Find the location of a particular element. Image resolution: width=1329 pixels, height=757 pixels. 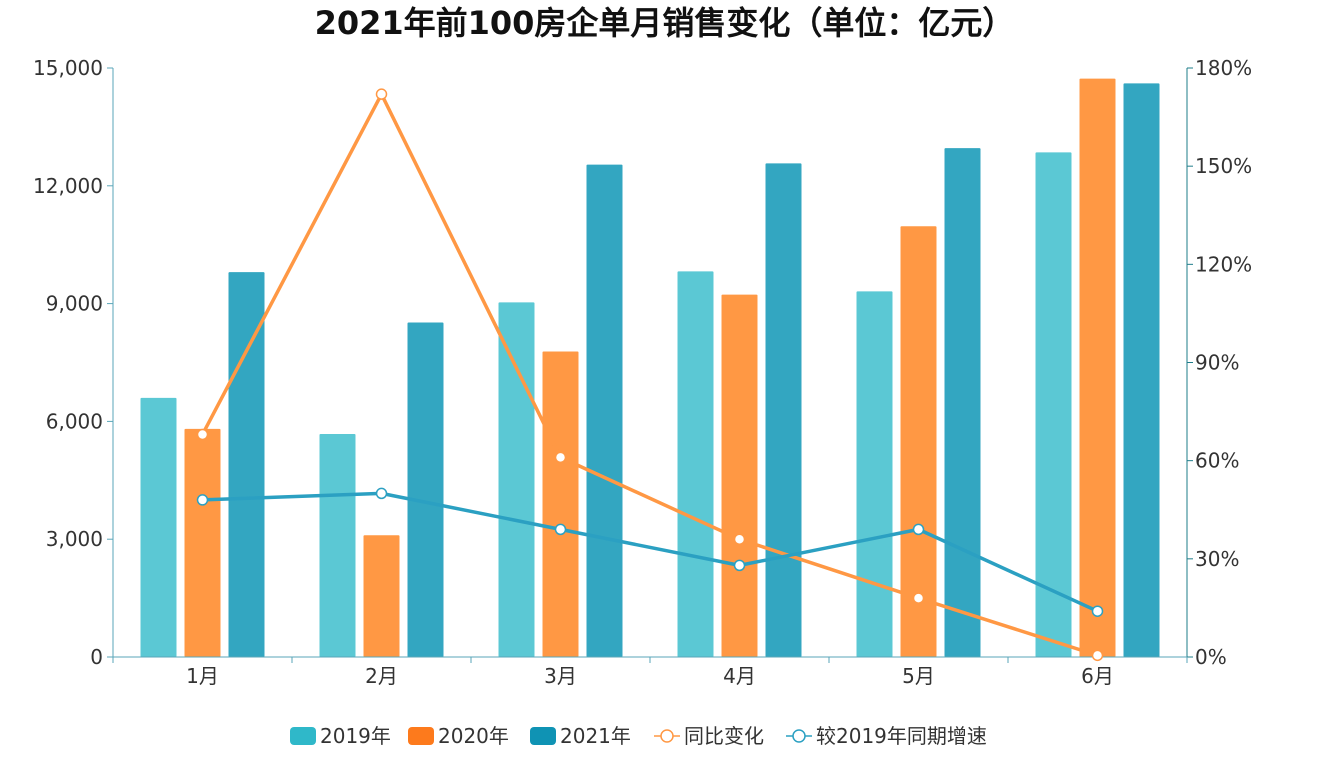

bar-2020年-1月 is located at coordinates (202, 542).